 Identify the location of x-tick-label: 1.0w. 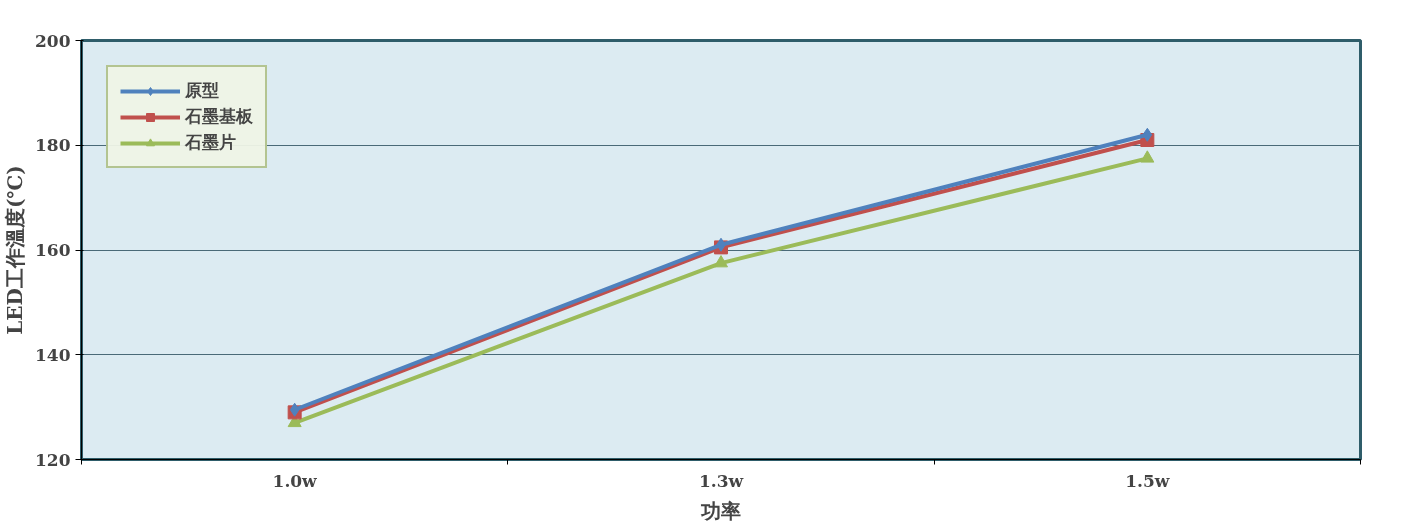
(295, 480).